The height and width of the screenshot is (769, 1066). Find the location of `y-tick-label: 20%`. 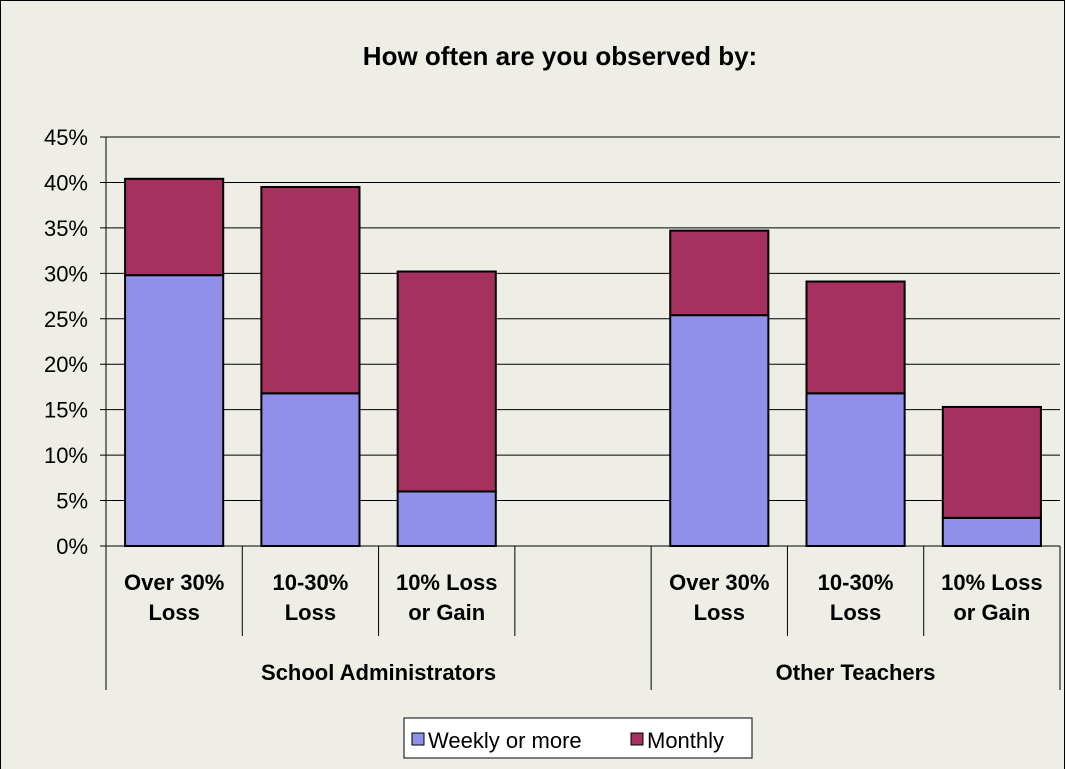

y-tick-label: 20% is located at coordinates (66, 364).